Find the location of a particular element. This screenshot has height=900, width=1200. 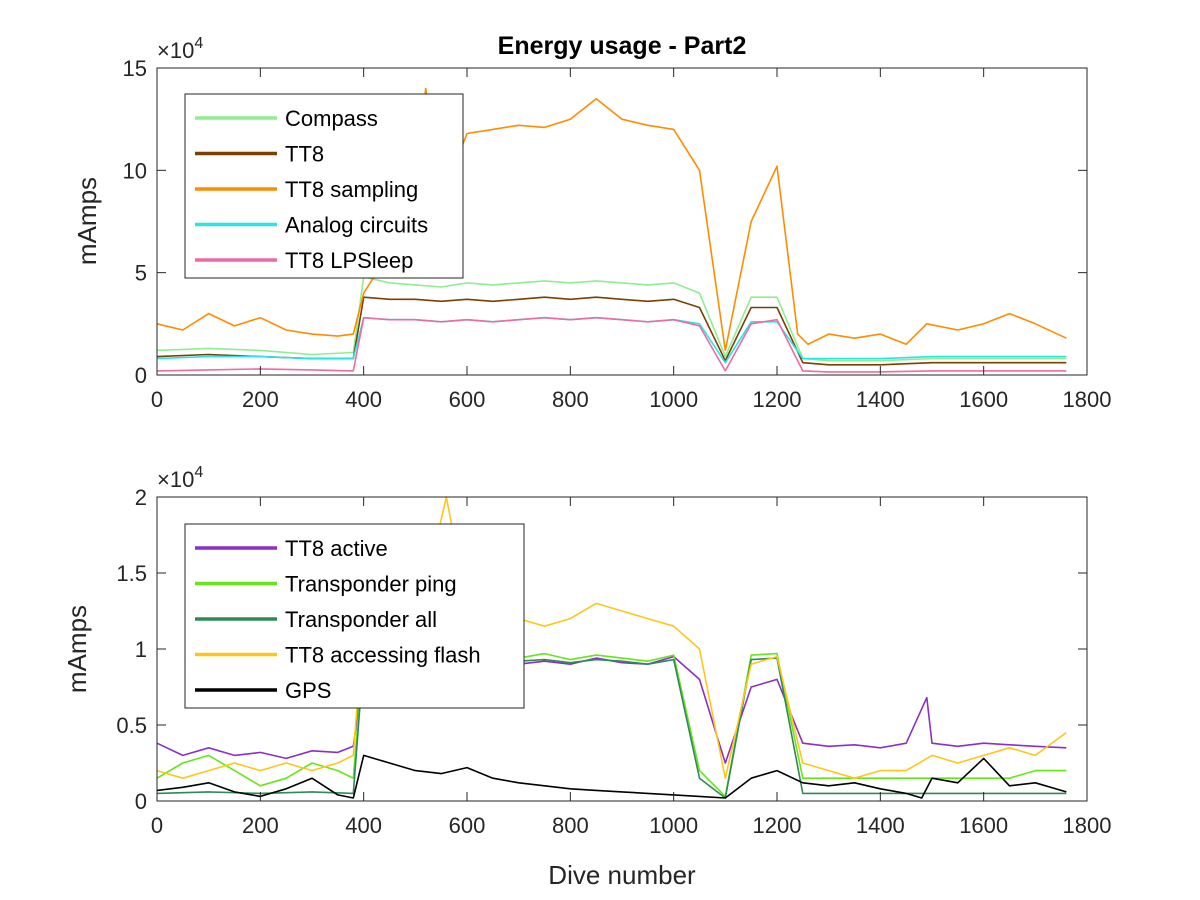

top-legend-label-1: TT8 is located at coordinates (304, 154).